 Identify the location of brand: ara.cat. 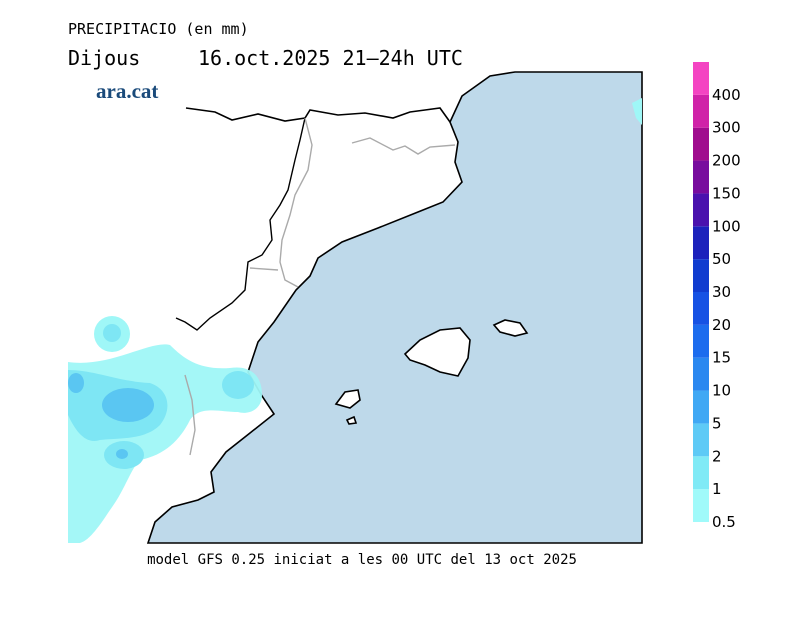
(127, 91).